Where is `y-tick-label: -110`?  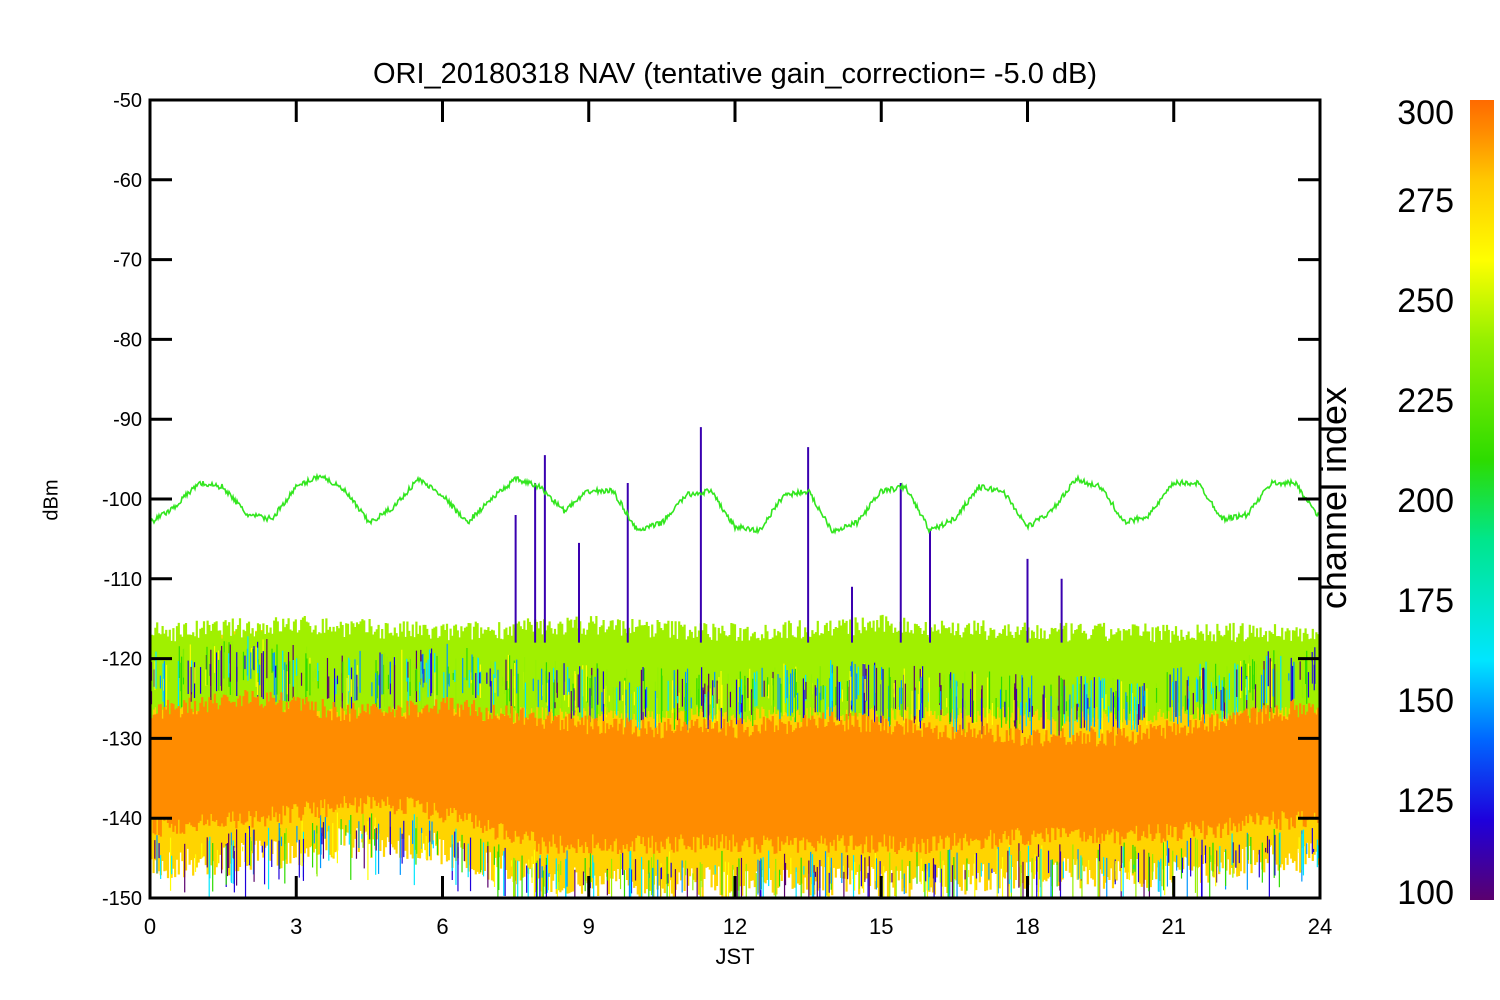 y-tick-label: -110 is located at coordinates (122, 580).